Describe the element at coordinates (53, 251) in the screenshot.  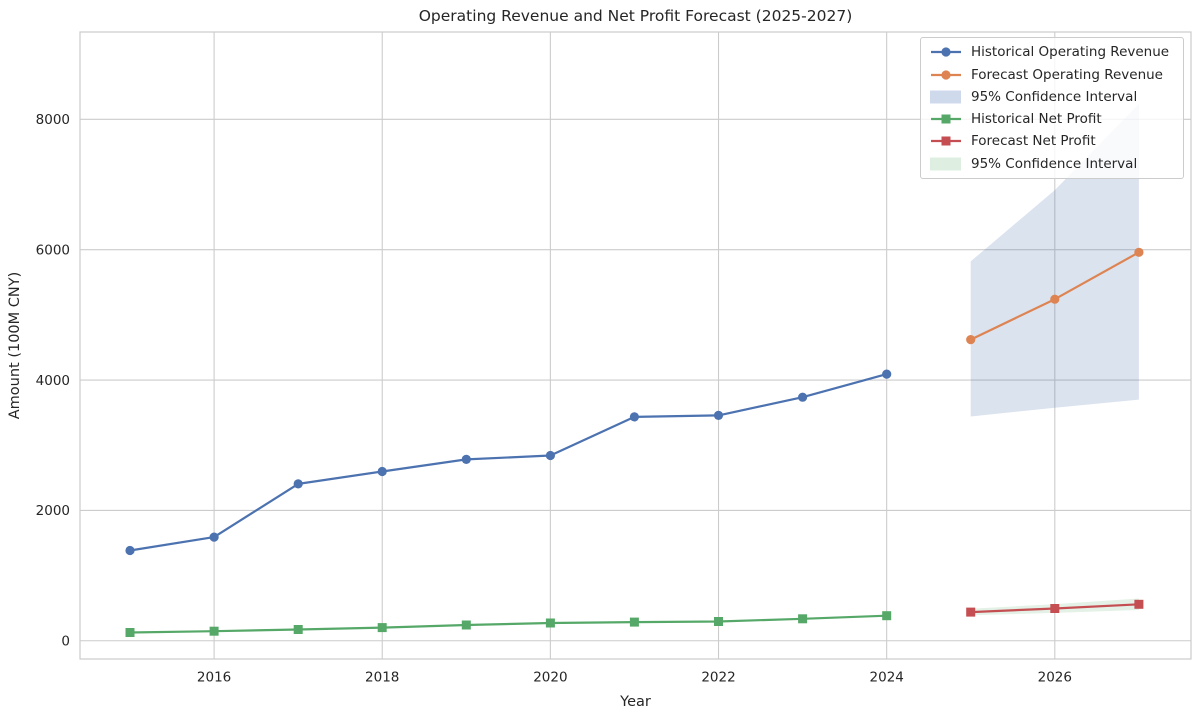
I see `y-tick-label: 6000` at that location.